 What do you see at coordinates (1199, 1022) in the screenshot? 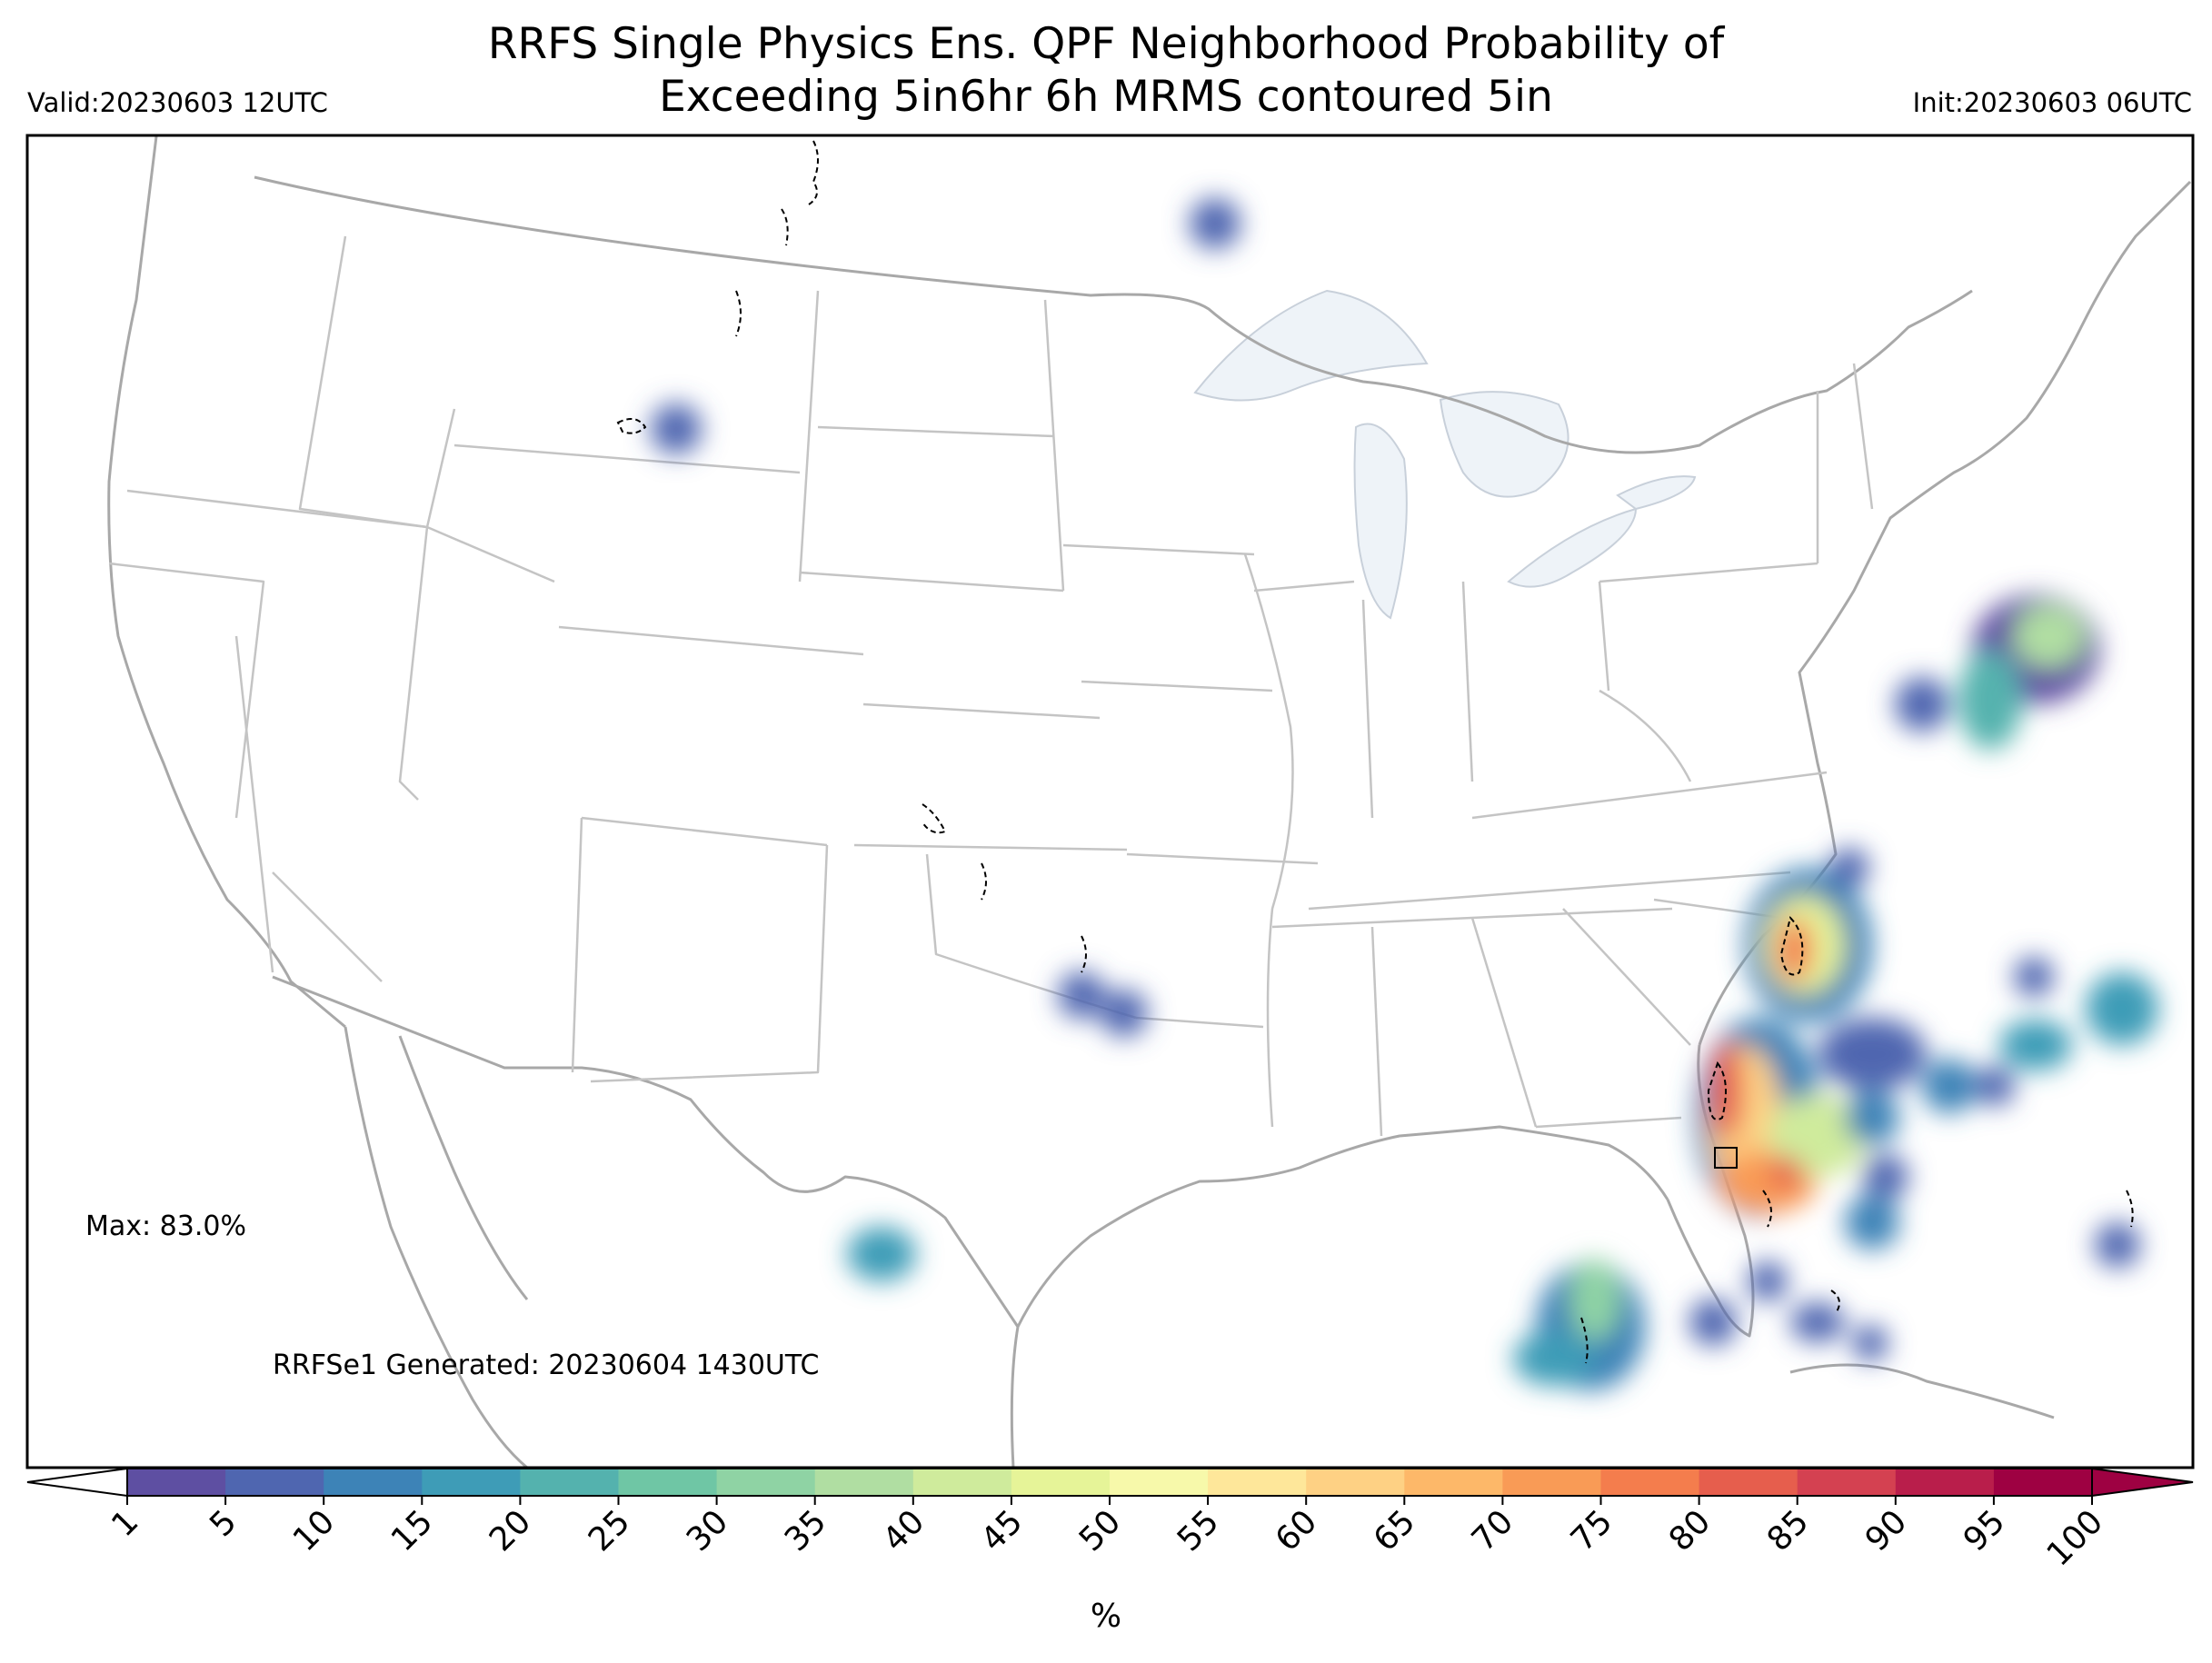
I see `ar-la-border` at bounding box center [1199, 1022].